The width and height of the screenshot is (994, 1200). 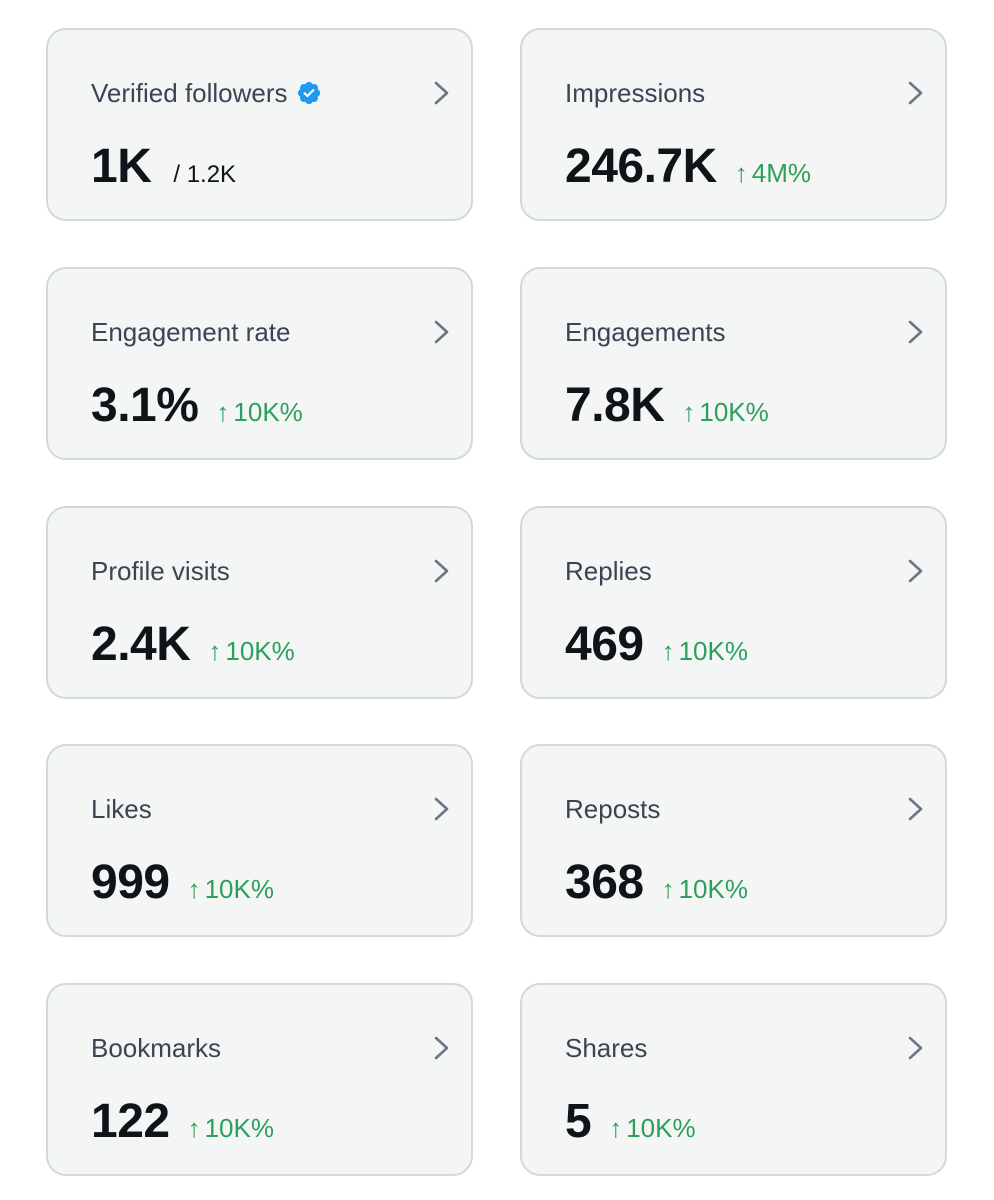 I want to click on metric-value: 368, so click(x=604, y=882).